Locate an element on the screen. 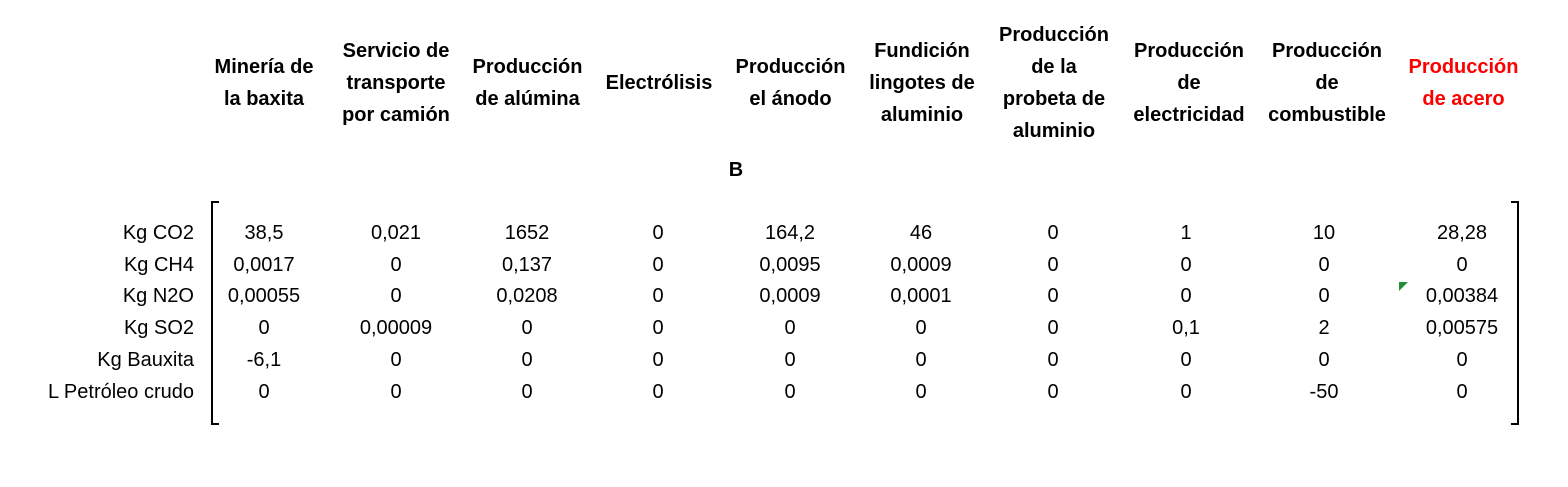 Image resolution: width=1568 pixels, height=487 pixels. column-header: Minería de la baxita is located at coordinates (264, 83).